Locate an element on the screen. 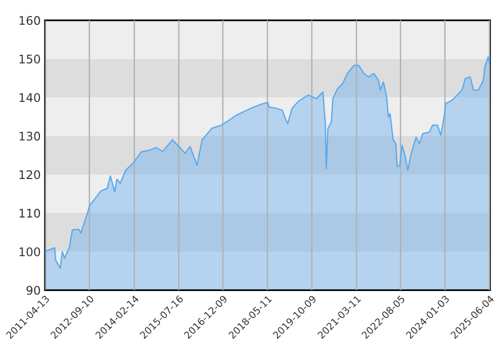 This screenshot has width=500, height=350. y-tick-label: 130 is located at coordinates (30, 136).